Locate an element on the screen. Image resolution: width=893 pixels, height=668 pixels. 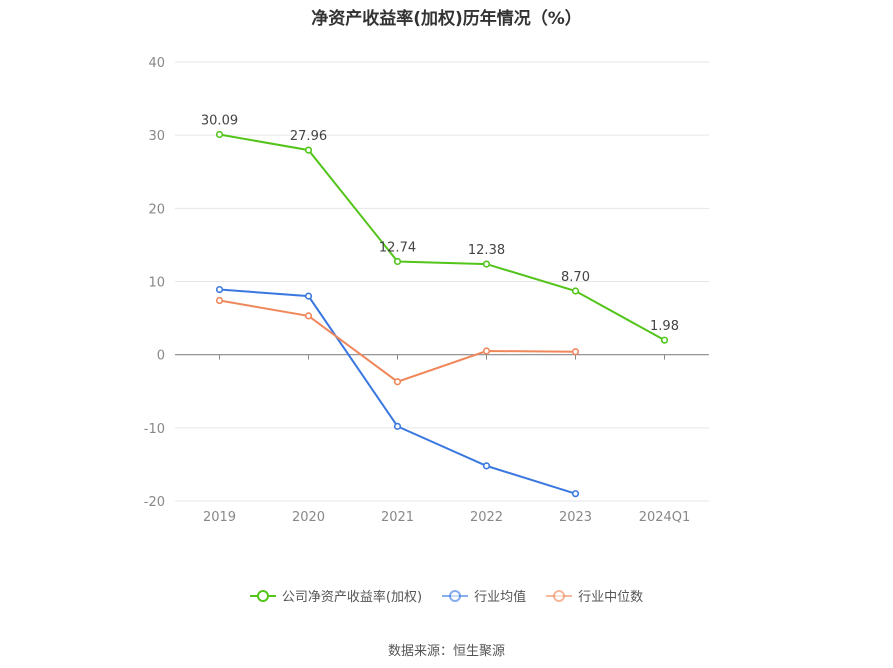
data-source: 数据来源：恒生聚源 is located at coordinates (446, 651).